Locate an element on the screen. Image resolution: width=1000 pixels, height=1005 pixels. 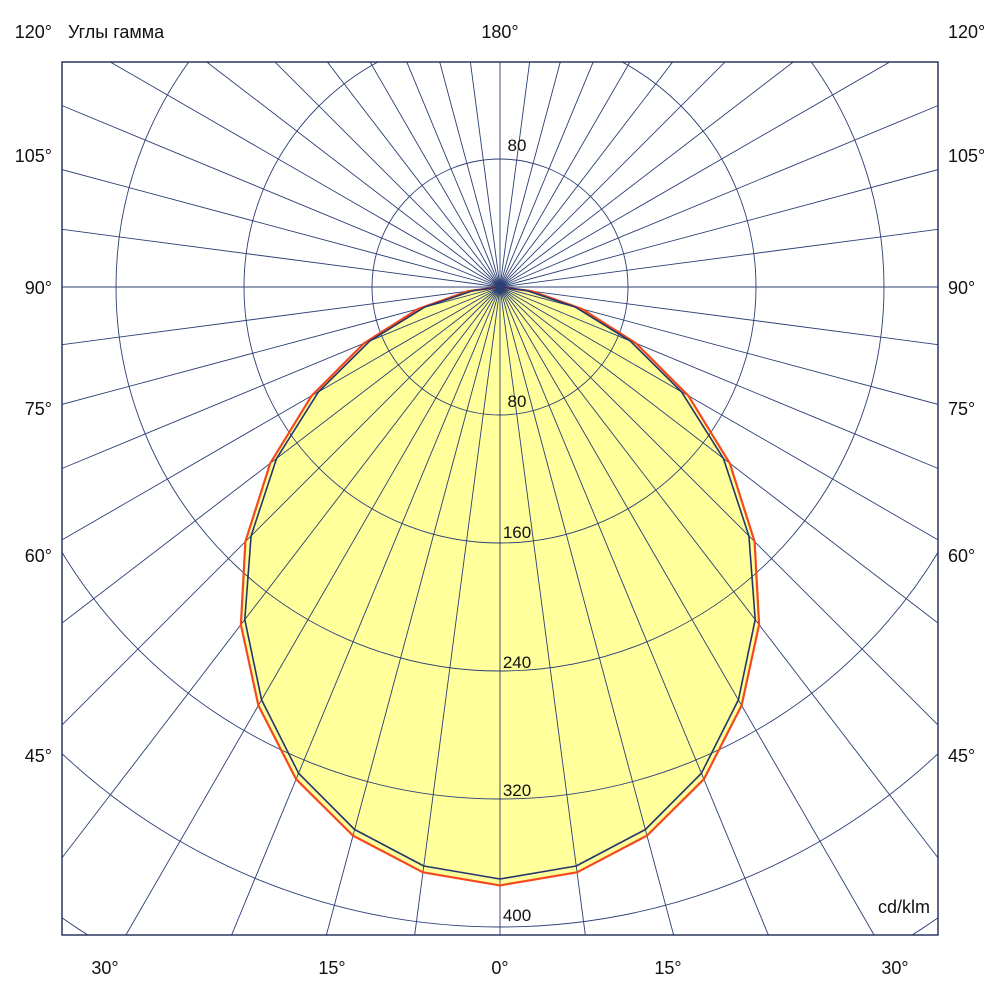
left-axis-label: 45° is located at coordinates (38, 756).